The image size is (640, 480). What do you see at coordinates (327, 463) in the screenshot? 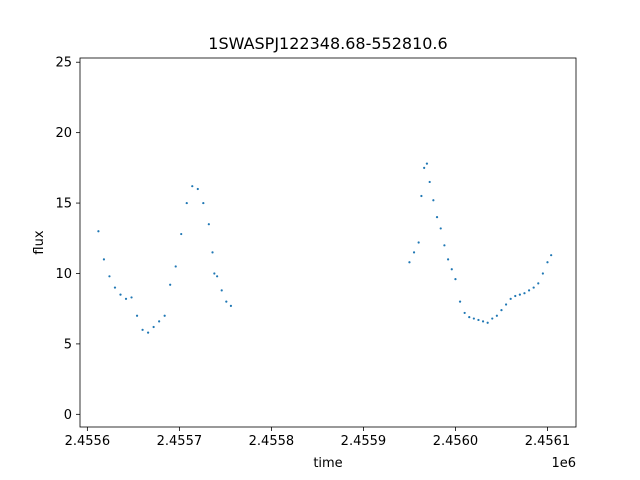
I see `x-axis-label: time` at bounding box center [327, 463].